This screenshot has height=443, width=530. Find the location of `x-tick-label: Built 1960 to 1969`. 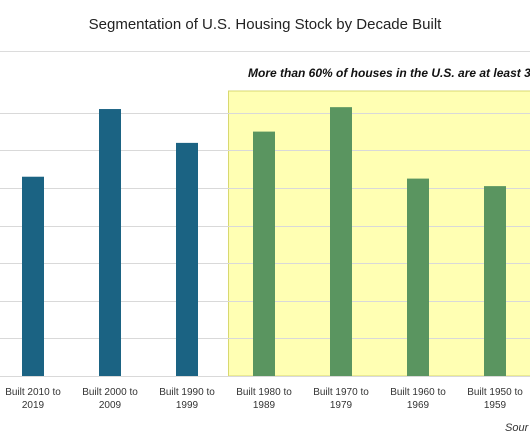

x-tick-label: Built 1960 to 1969 is located at coordinates (418, 399).